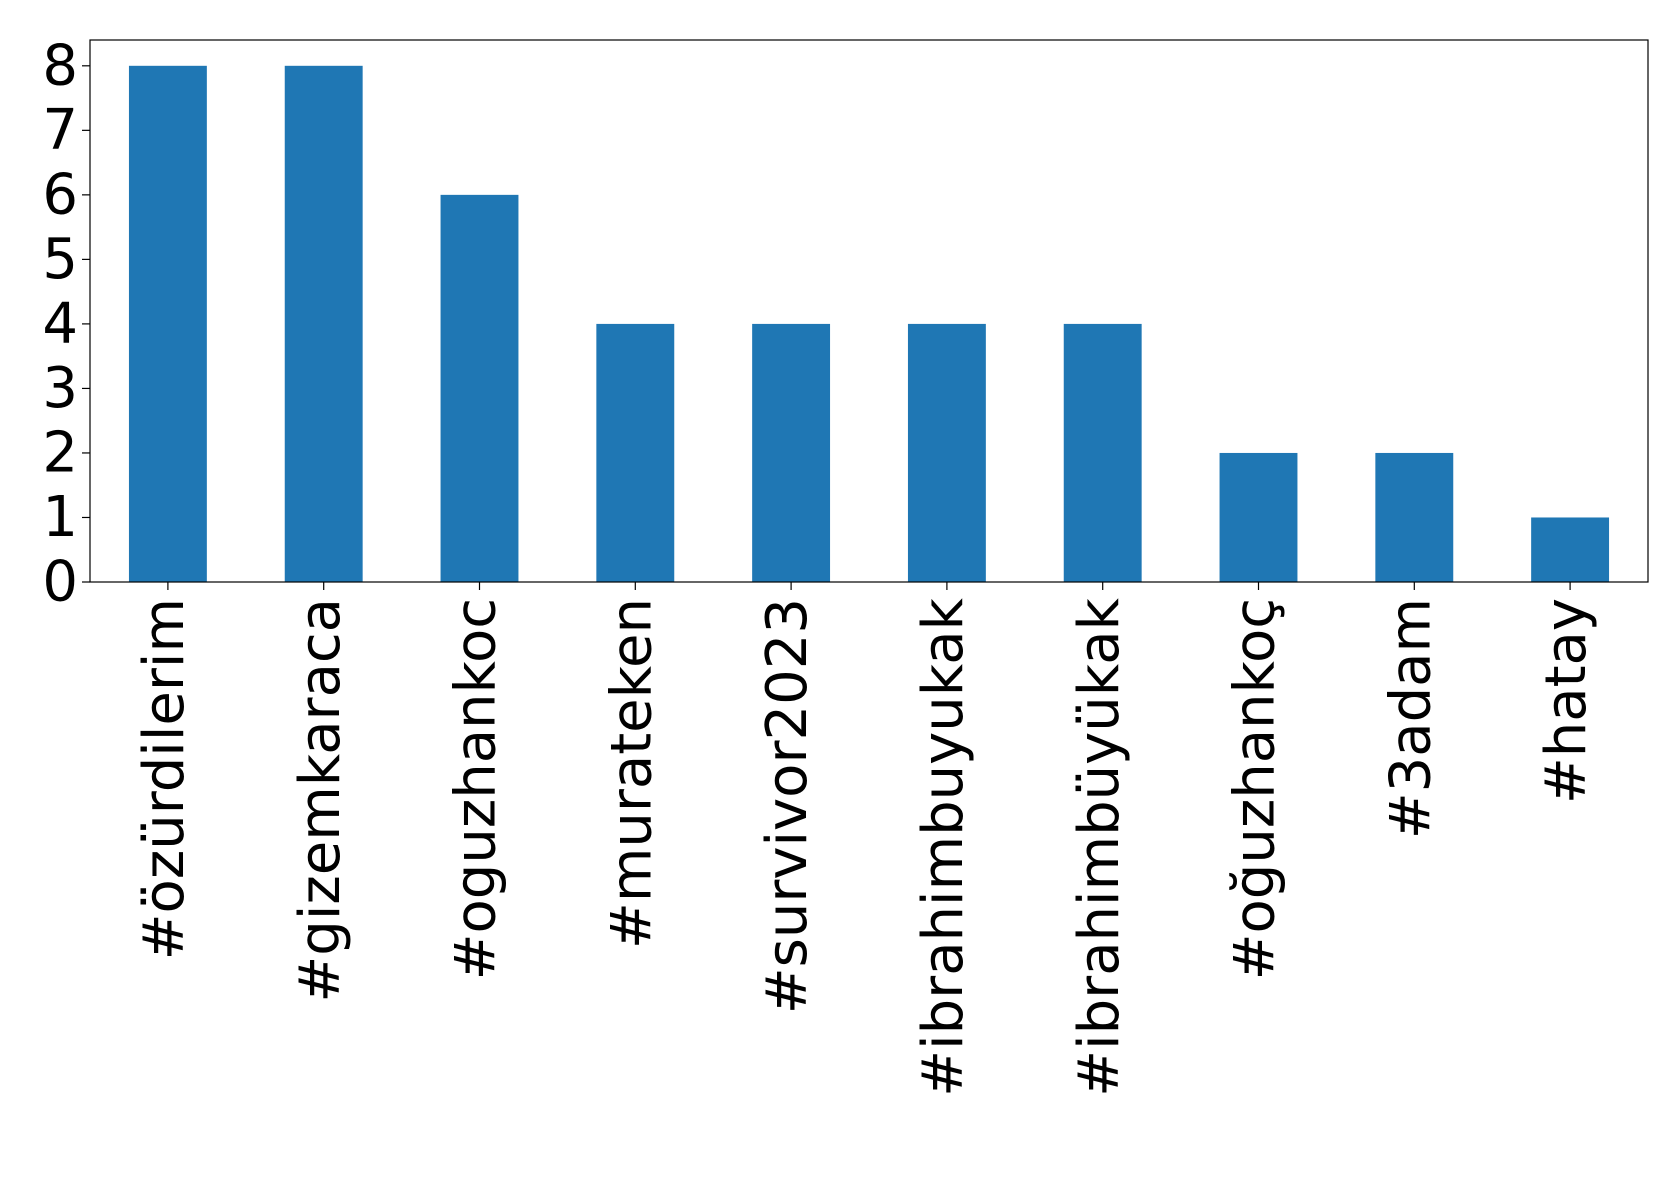 The width and height of the screenshot is (1679, 1184). What do you see at coordinates (1410, 718) in the screenshot?
I see `x-tick-label: #3adam` at bounding box center [1410, 718].